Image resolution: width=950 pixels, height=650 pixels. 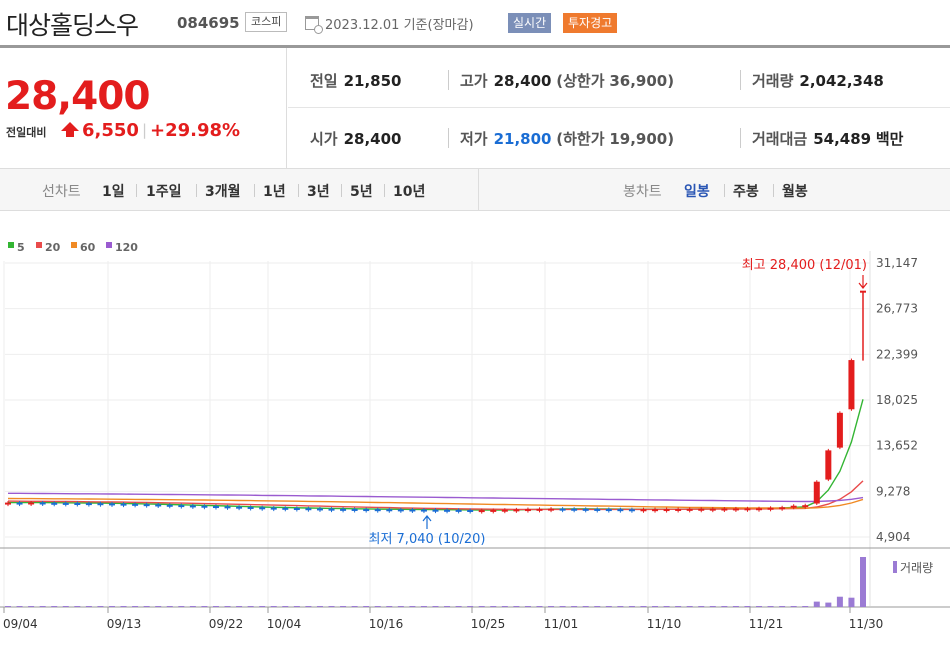 What do you see at coordinates (72, 25) in the screenshot?
I see `stock-name: 대상홀딩스우` at bounding box center [72, 25].